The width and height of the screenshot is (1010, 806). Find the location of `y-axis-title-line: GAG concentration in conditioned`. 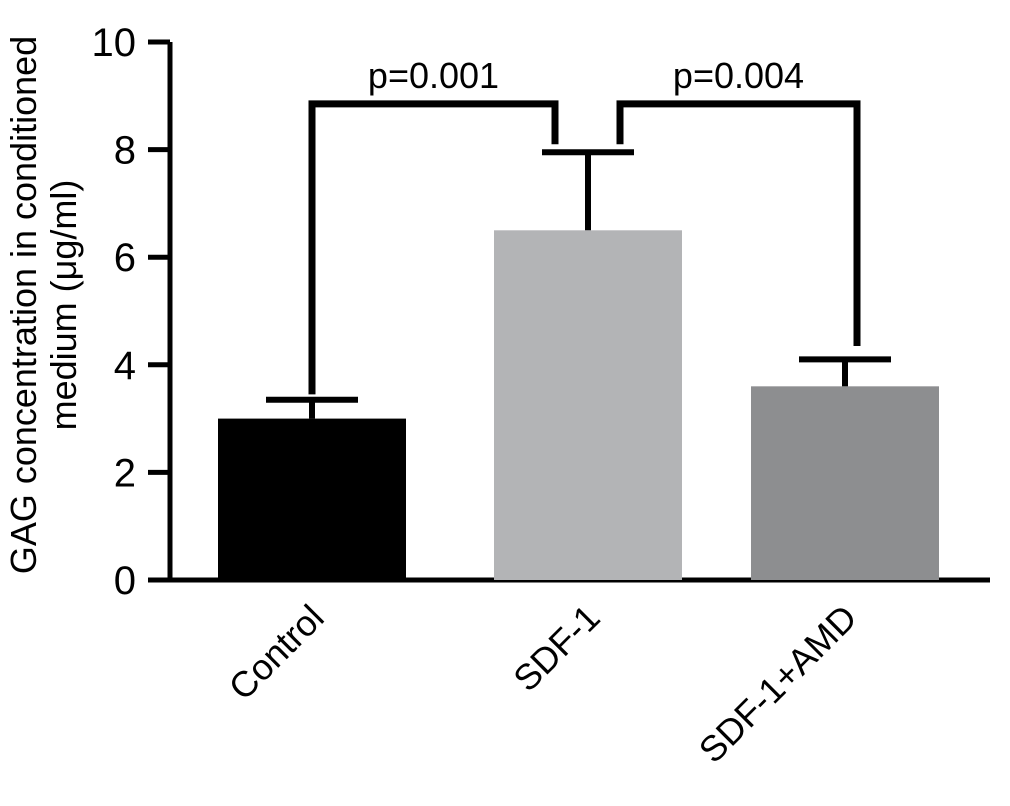

y-axis-title-line: GAG concentration in conditioned is located at coordinates (23, 305).